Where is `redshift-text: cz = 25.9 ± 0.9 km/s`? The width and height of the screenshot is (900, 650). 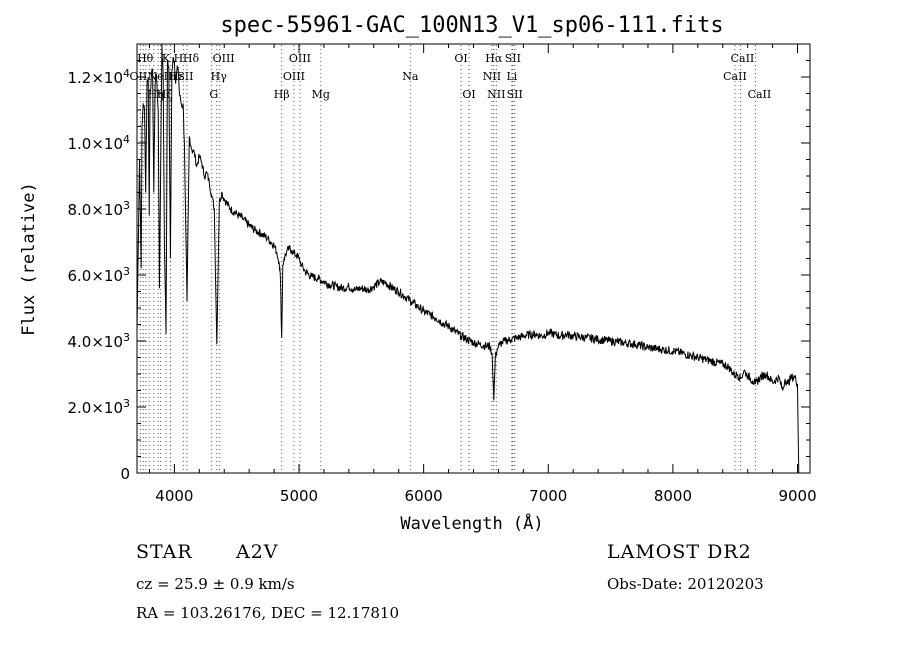 redshift-text: cz = 25.9 ± 0.9 km/s is located at coordinates (215, 584).